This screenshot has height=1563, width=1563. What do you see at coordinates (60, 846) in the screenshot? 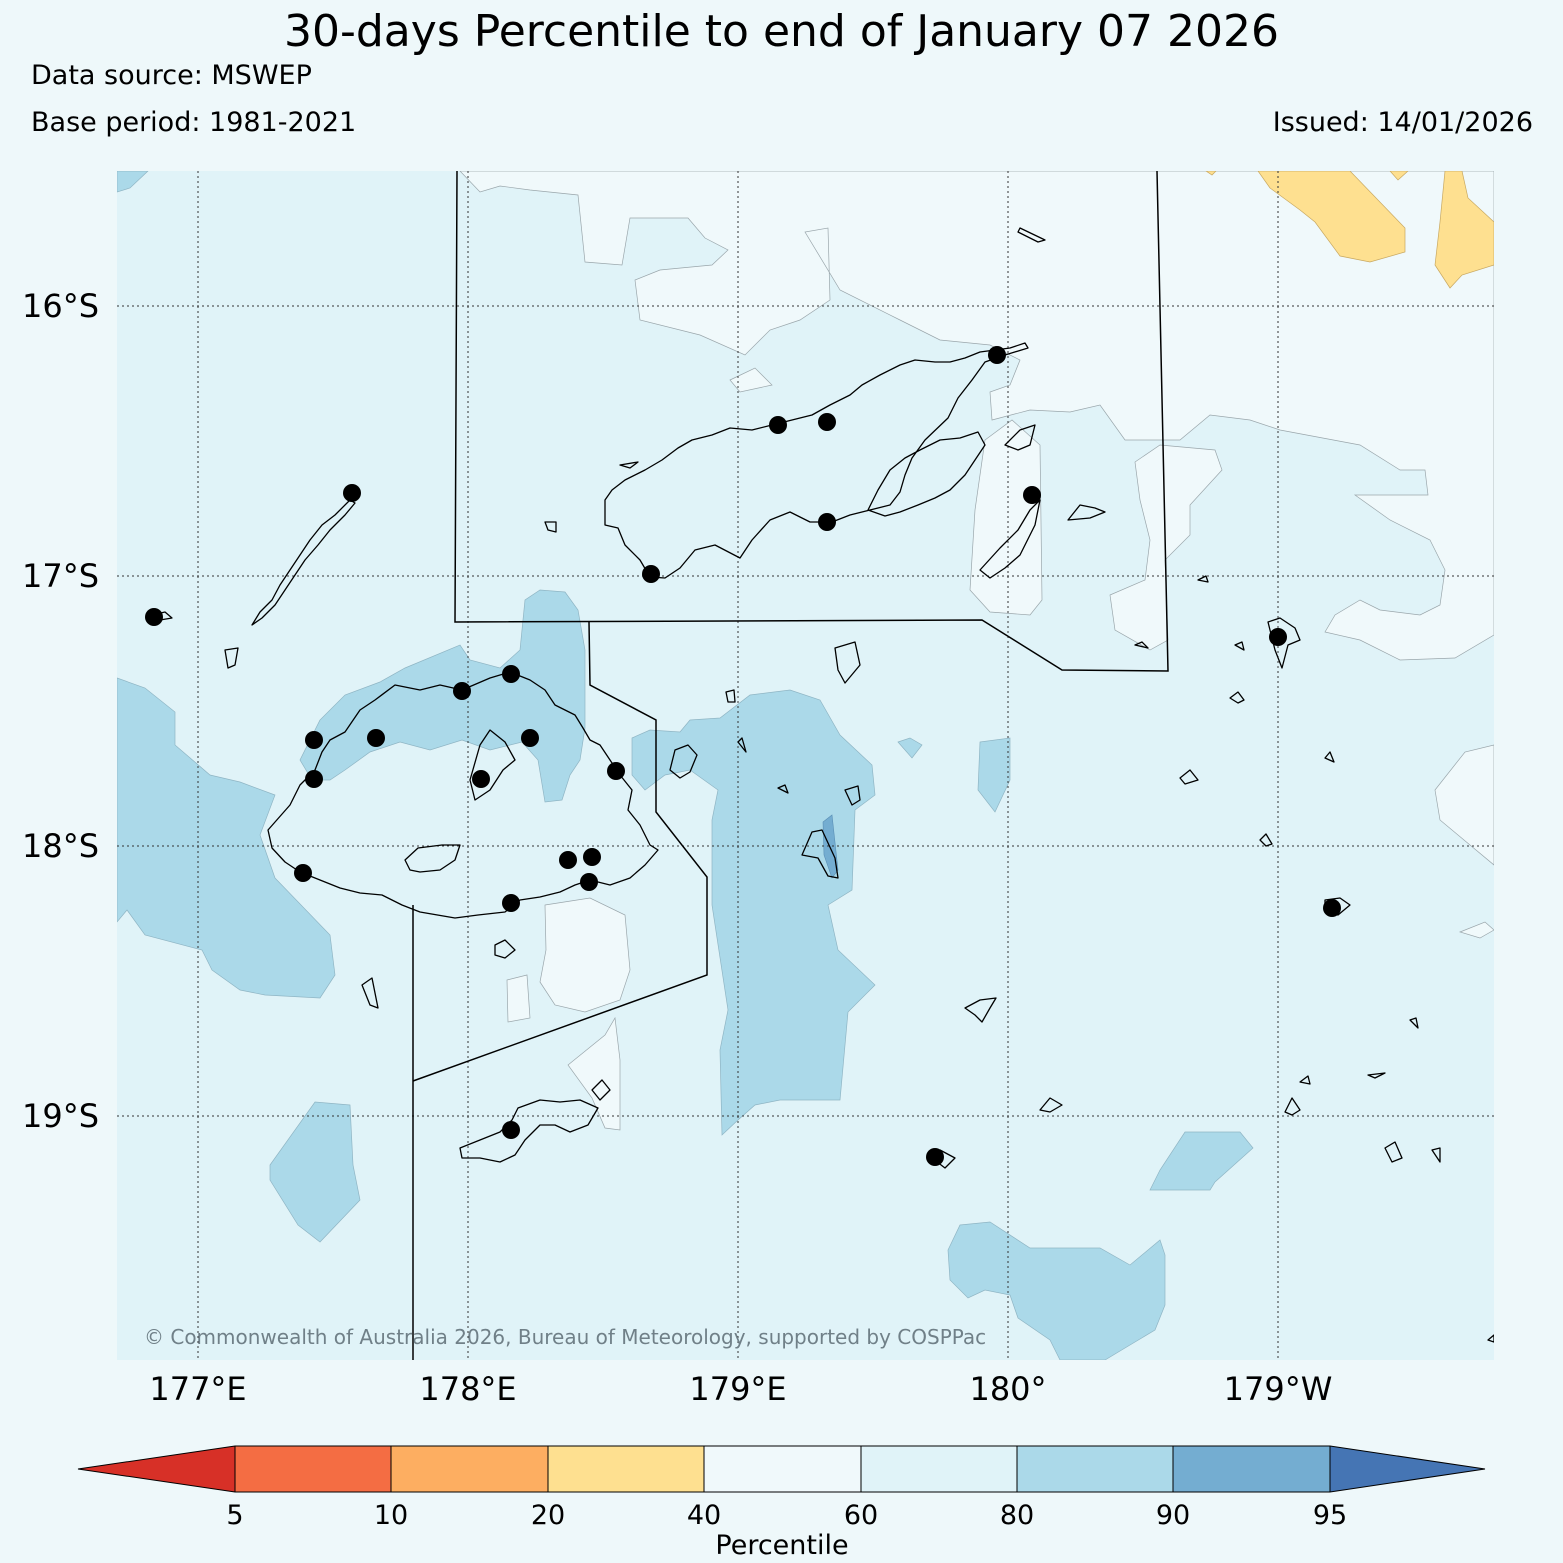
I see `lat-label: 18°S` at bounding box center [60, 846].